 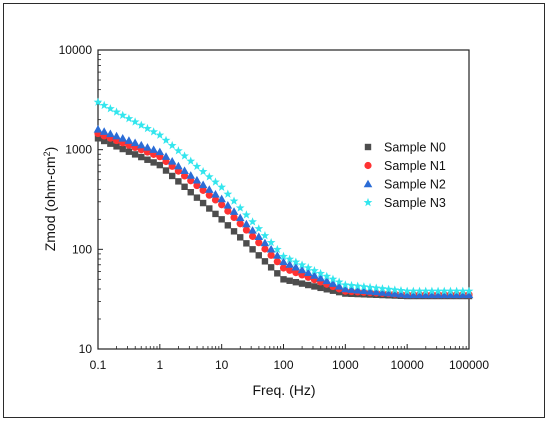 I want to click on legend-item: Sample N1, so click(x=405, y=166).